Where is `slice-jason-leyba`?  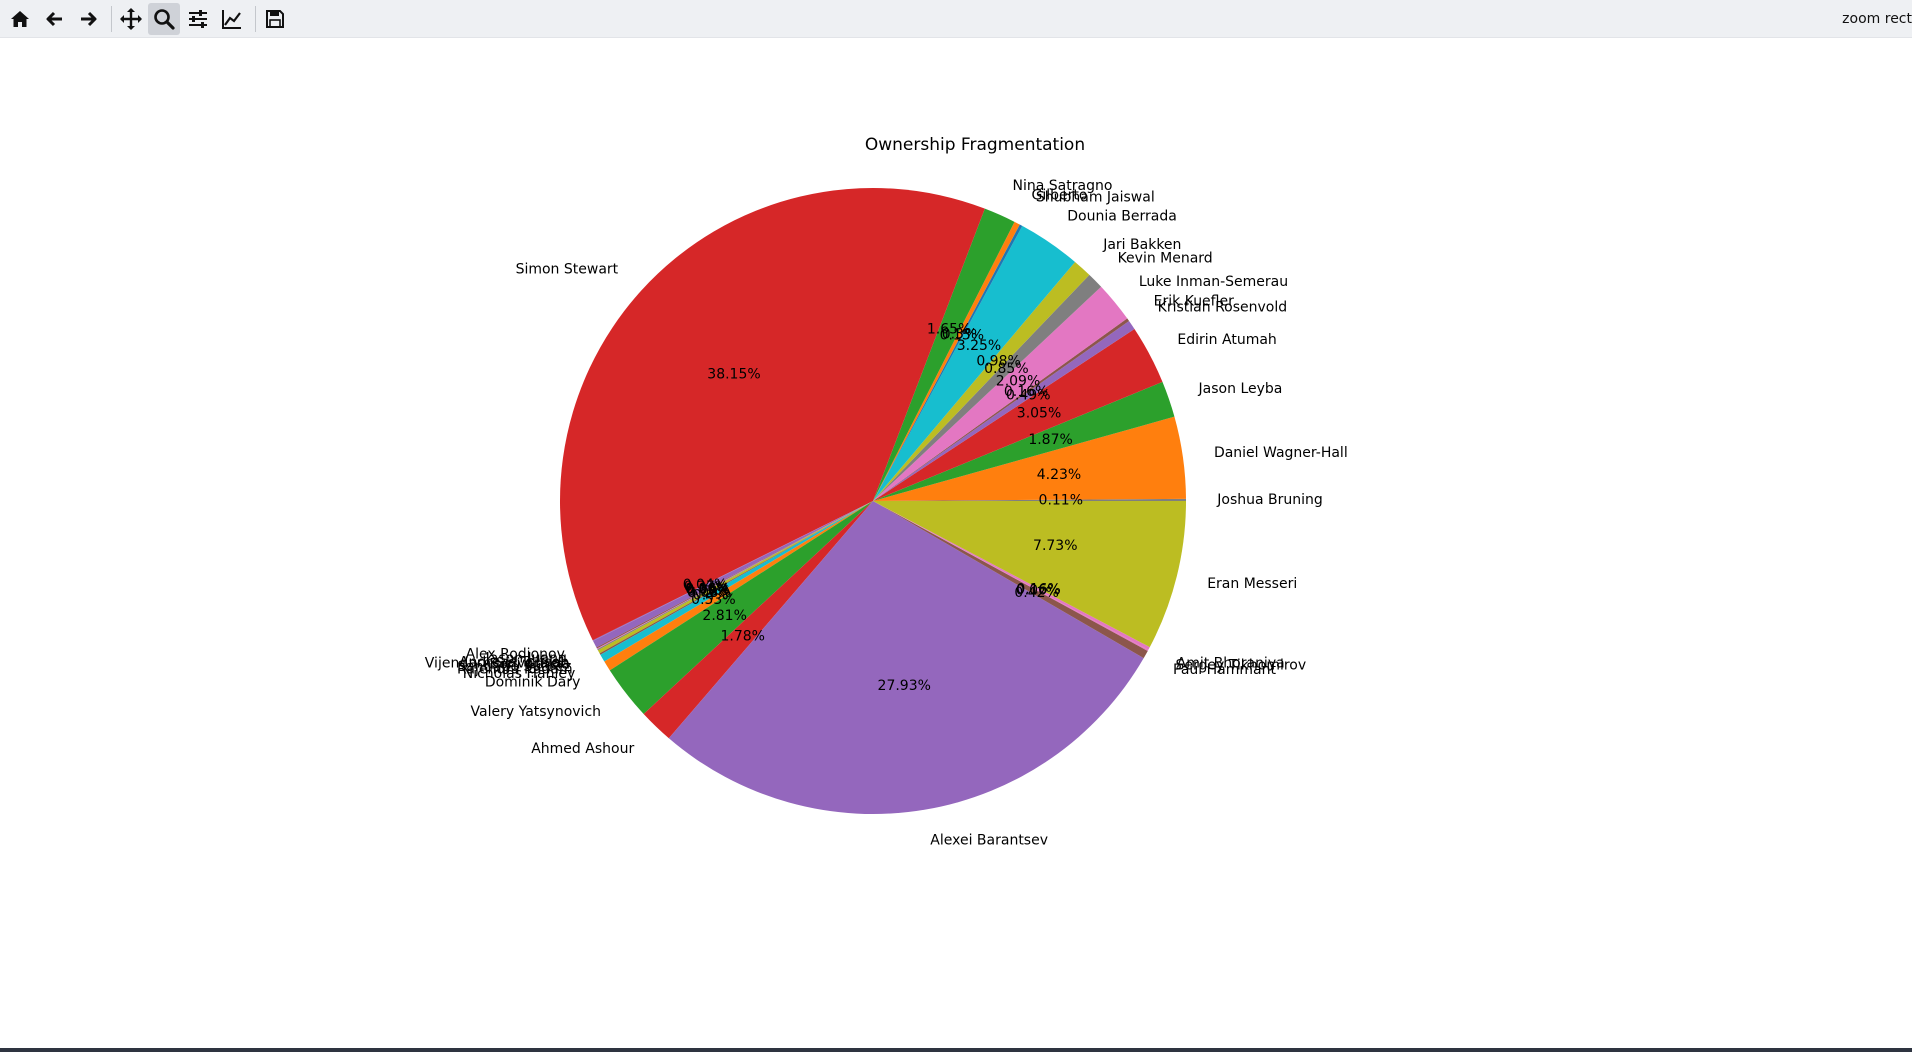 slice-jason-leyba is located at coordinates (1024, 441).